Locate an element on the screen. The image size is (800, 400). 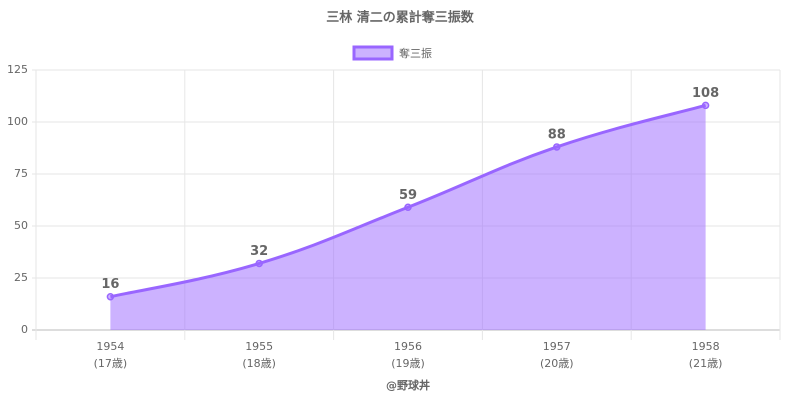
x-tick-label: 1958 is located at coordinates (706, 346).